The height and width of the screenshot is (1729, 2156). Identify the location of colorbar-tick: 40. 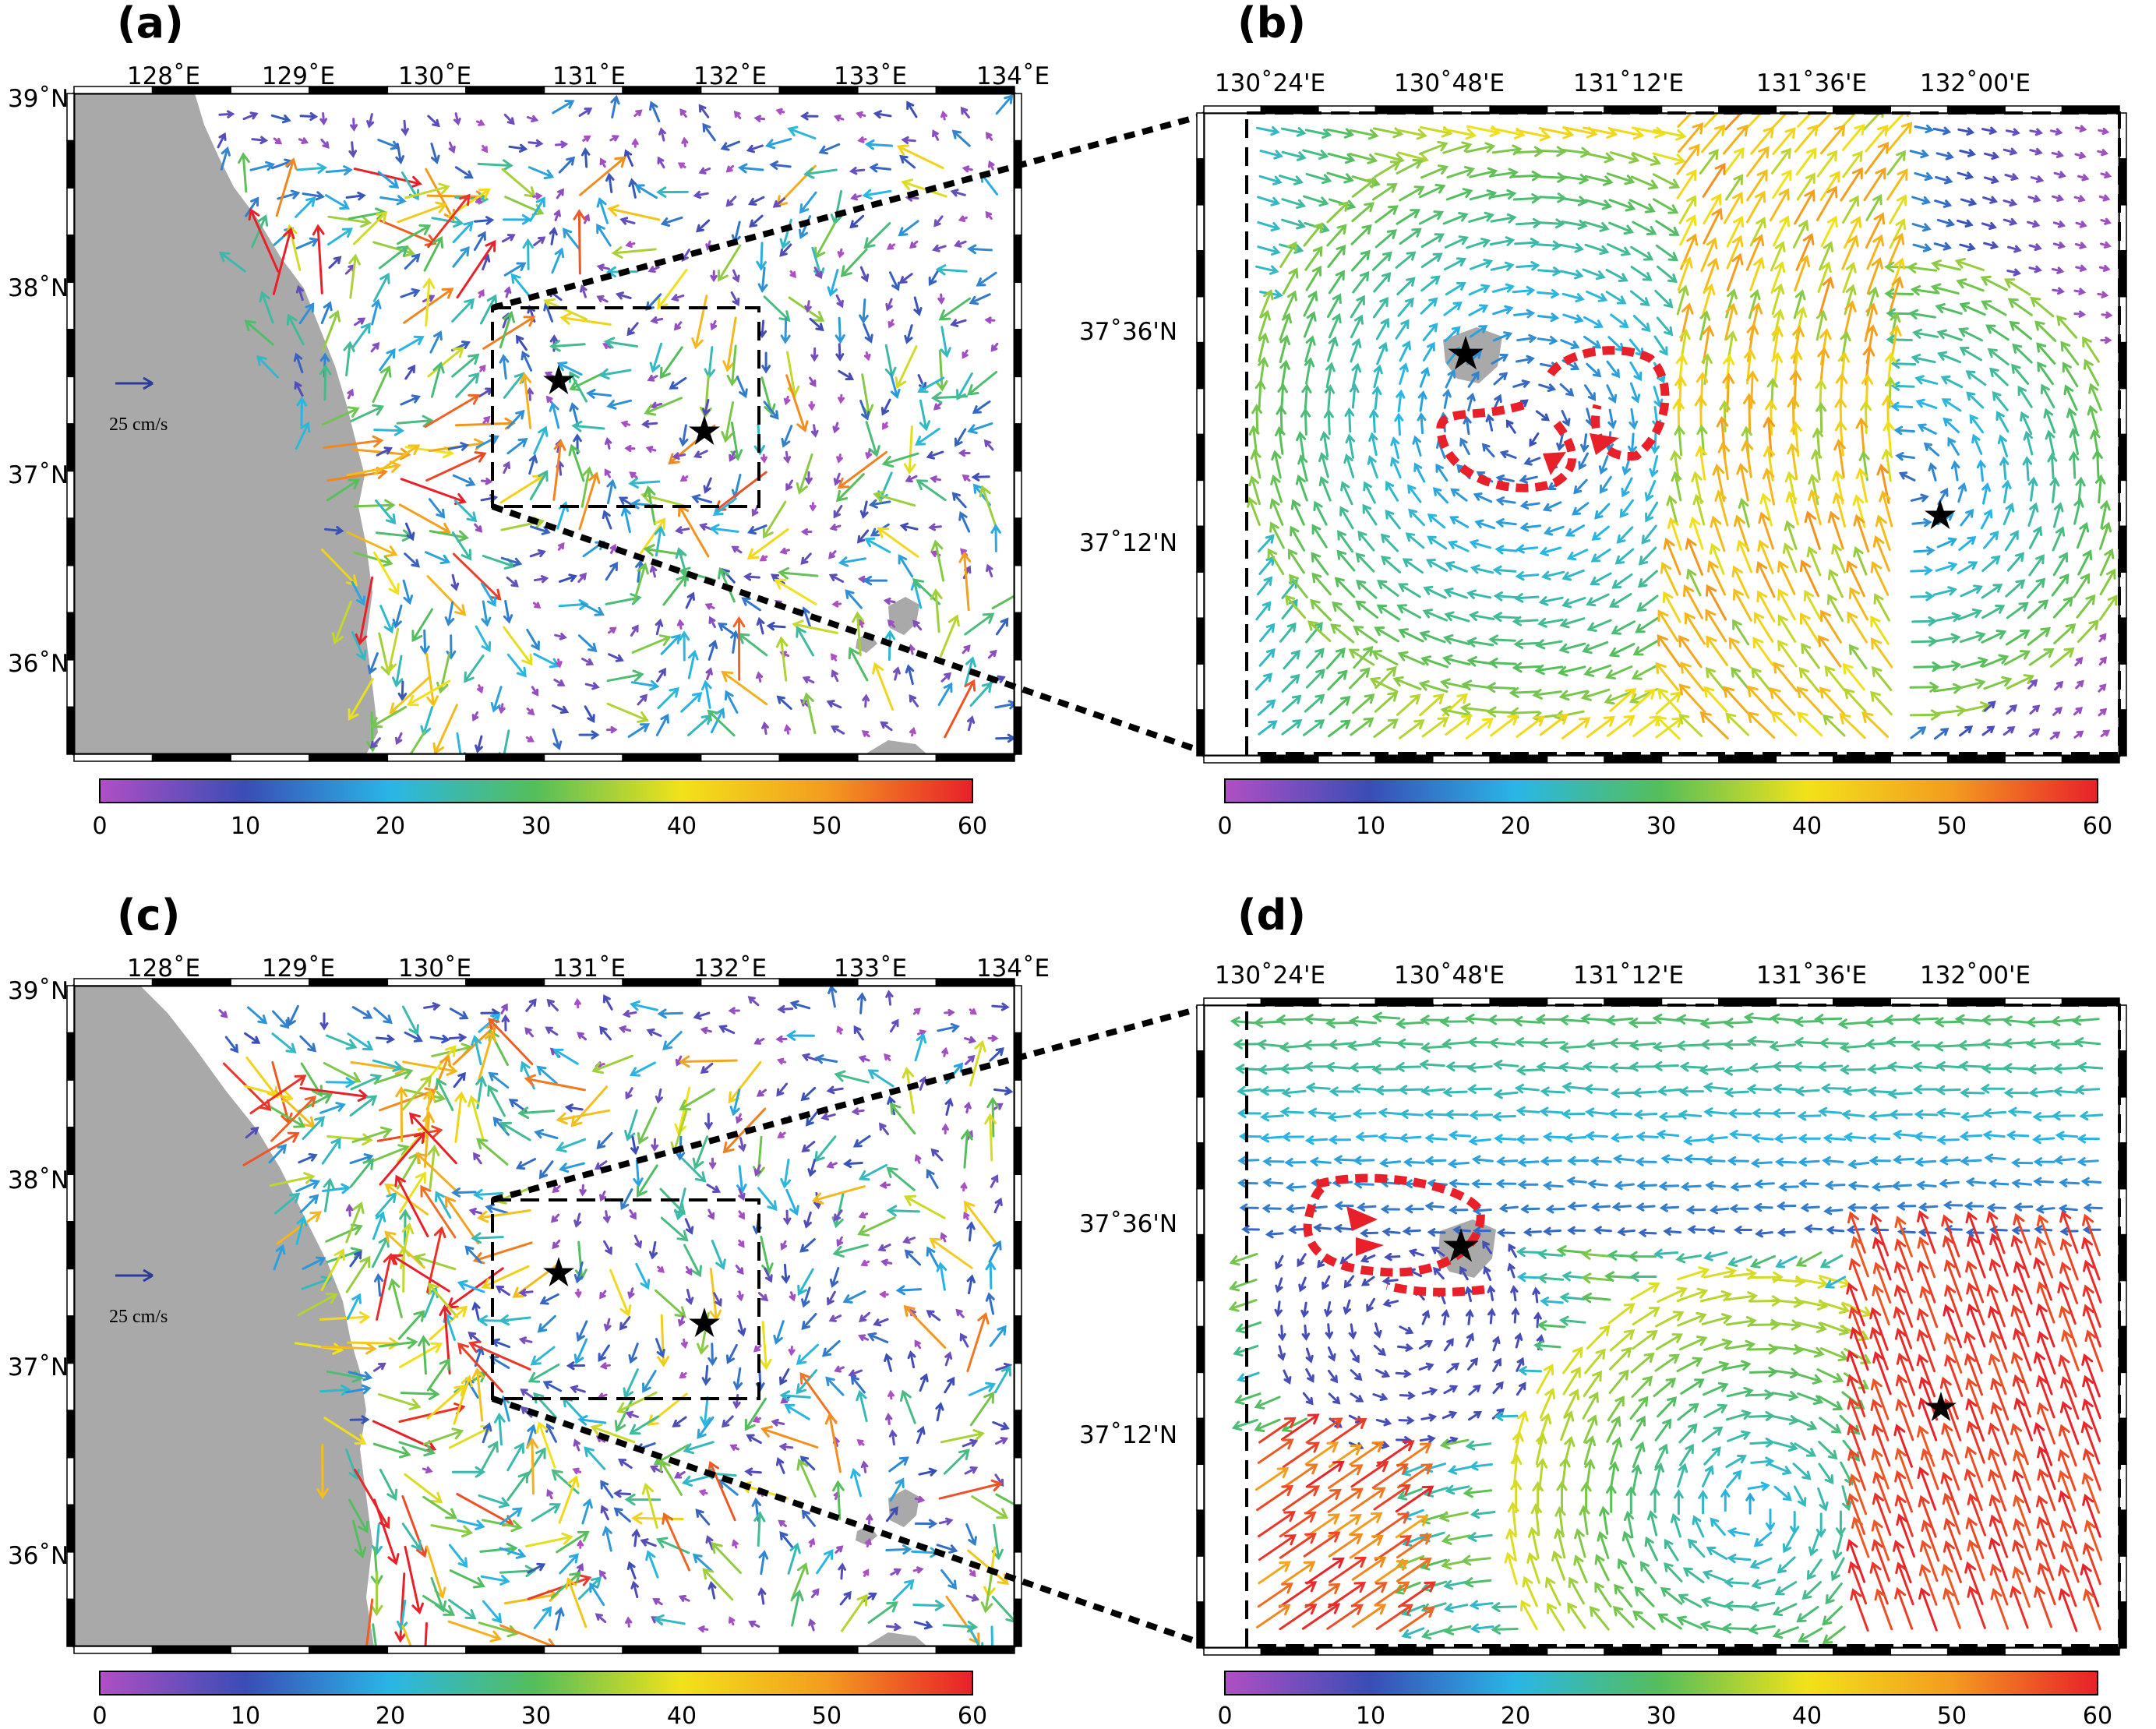
(1807, 827).